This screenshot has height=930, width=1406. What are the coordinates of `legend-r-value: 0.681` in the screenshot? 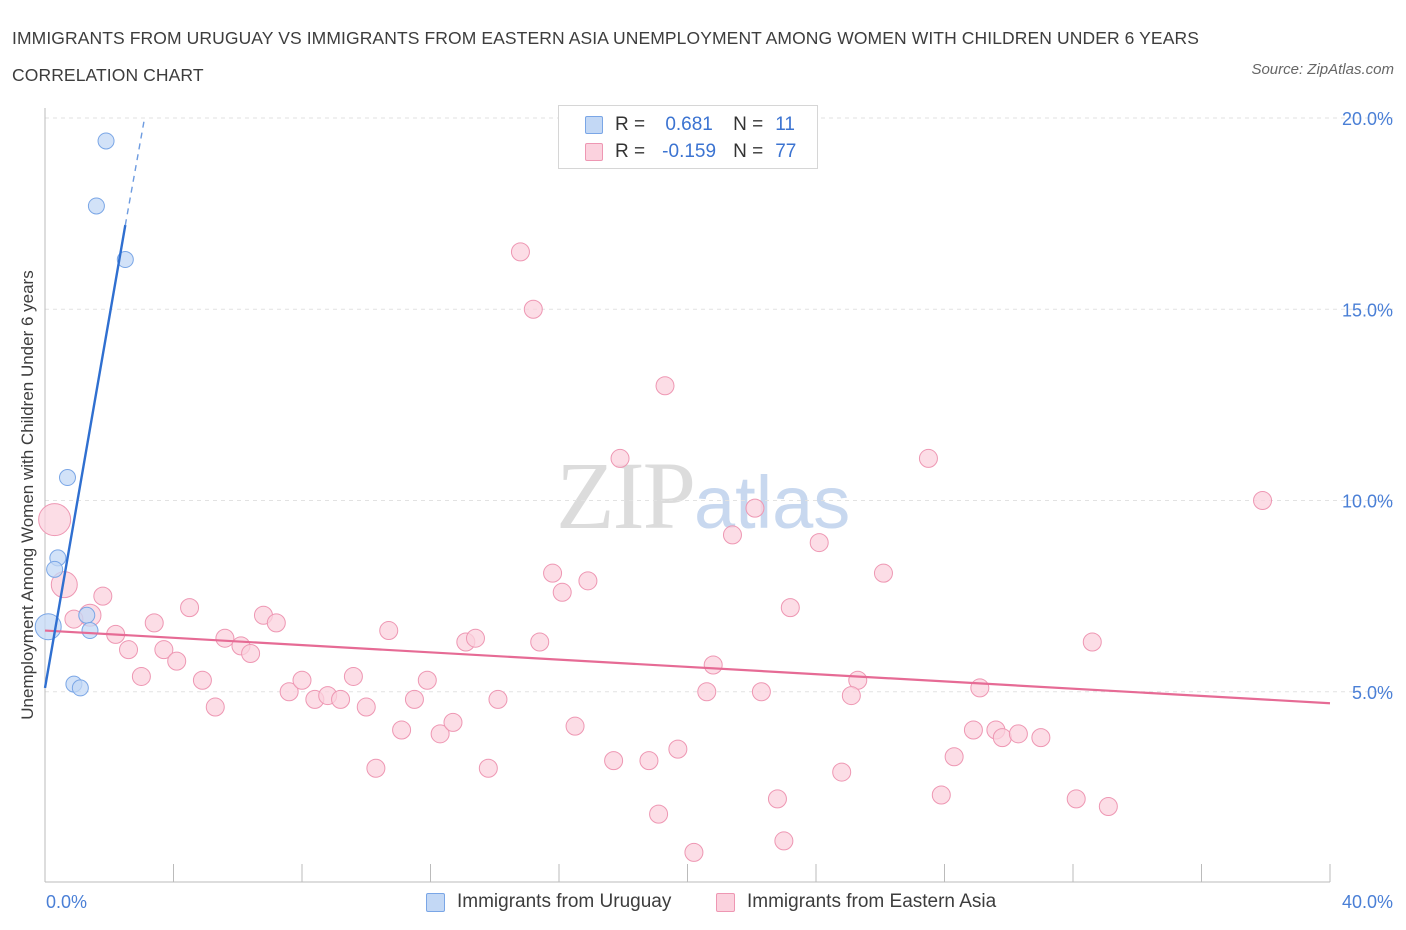 It's located at (689, 124).